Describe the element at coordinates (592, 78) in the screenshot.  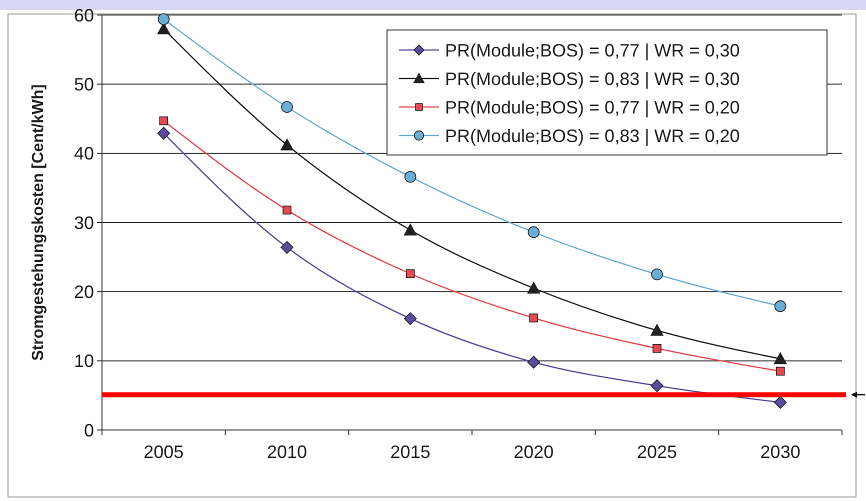
I see `legend-label: PR(Module;BOS) = 0,83 | WR = 0,30` at that location.